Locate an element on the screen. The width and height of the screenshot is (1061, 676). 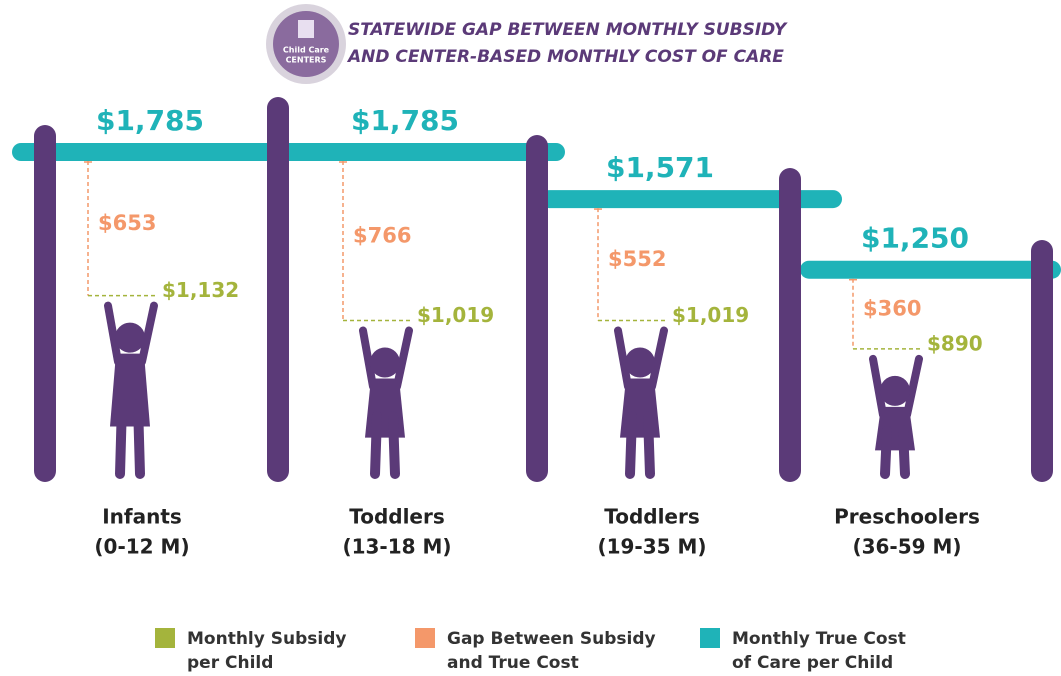
badge-text: CENTERS is located at coordinates (306, 60).